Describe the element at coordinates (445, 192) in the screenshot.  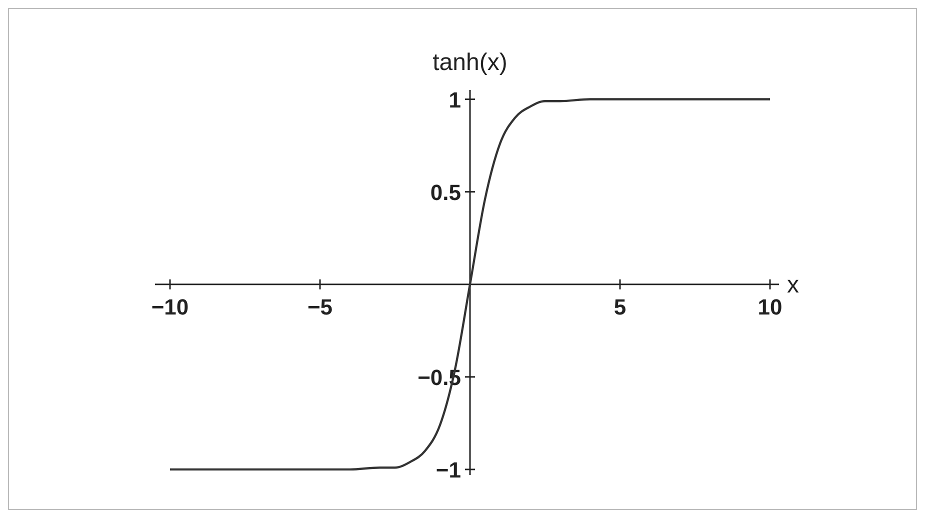
I see `y-tick-label: 0.5` at that location.